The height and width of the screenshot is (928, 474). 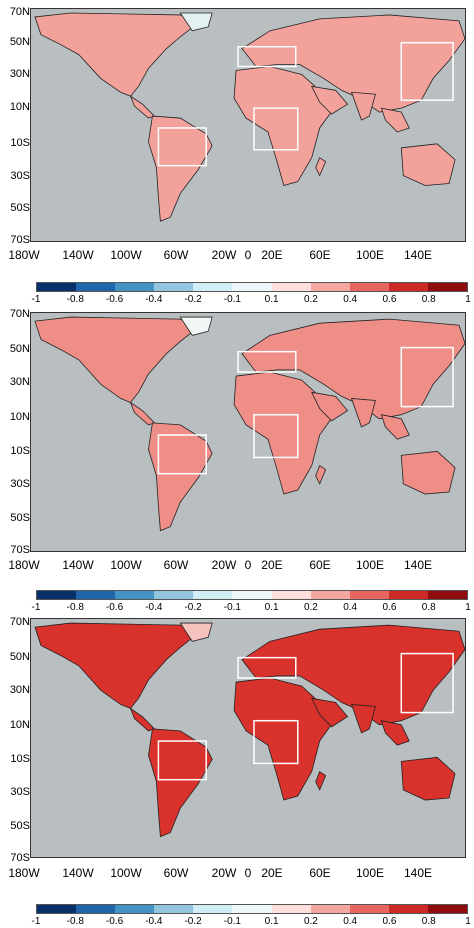 I want to click on lat-label: 50N, so click(x=19, y=349).